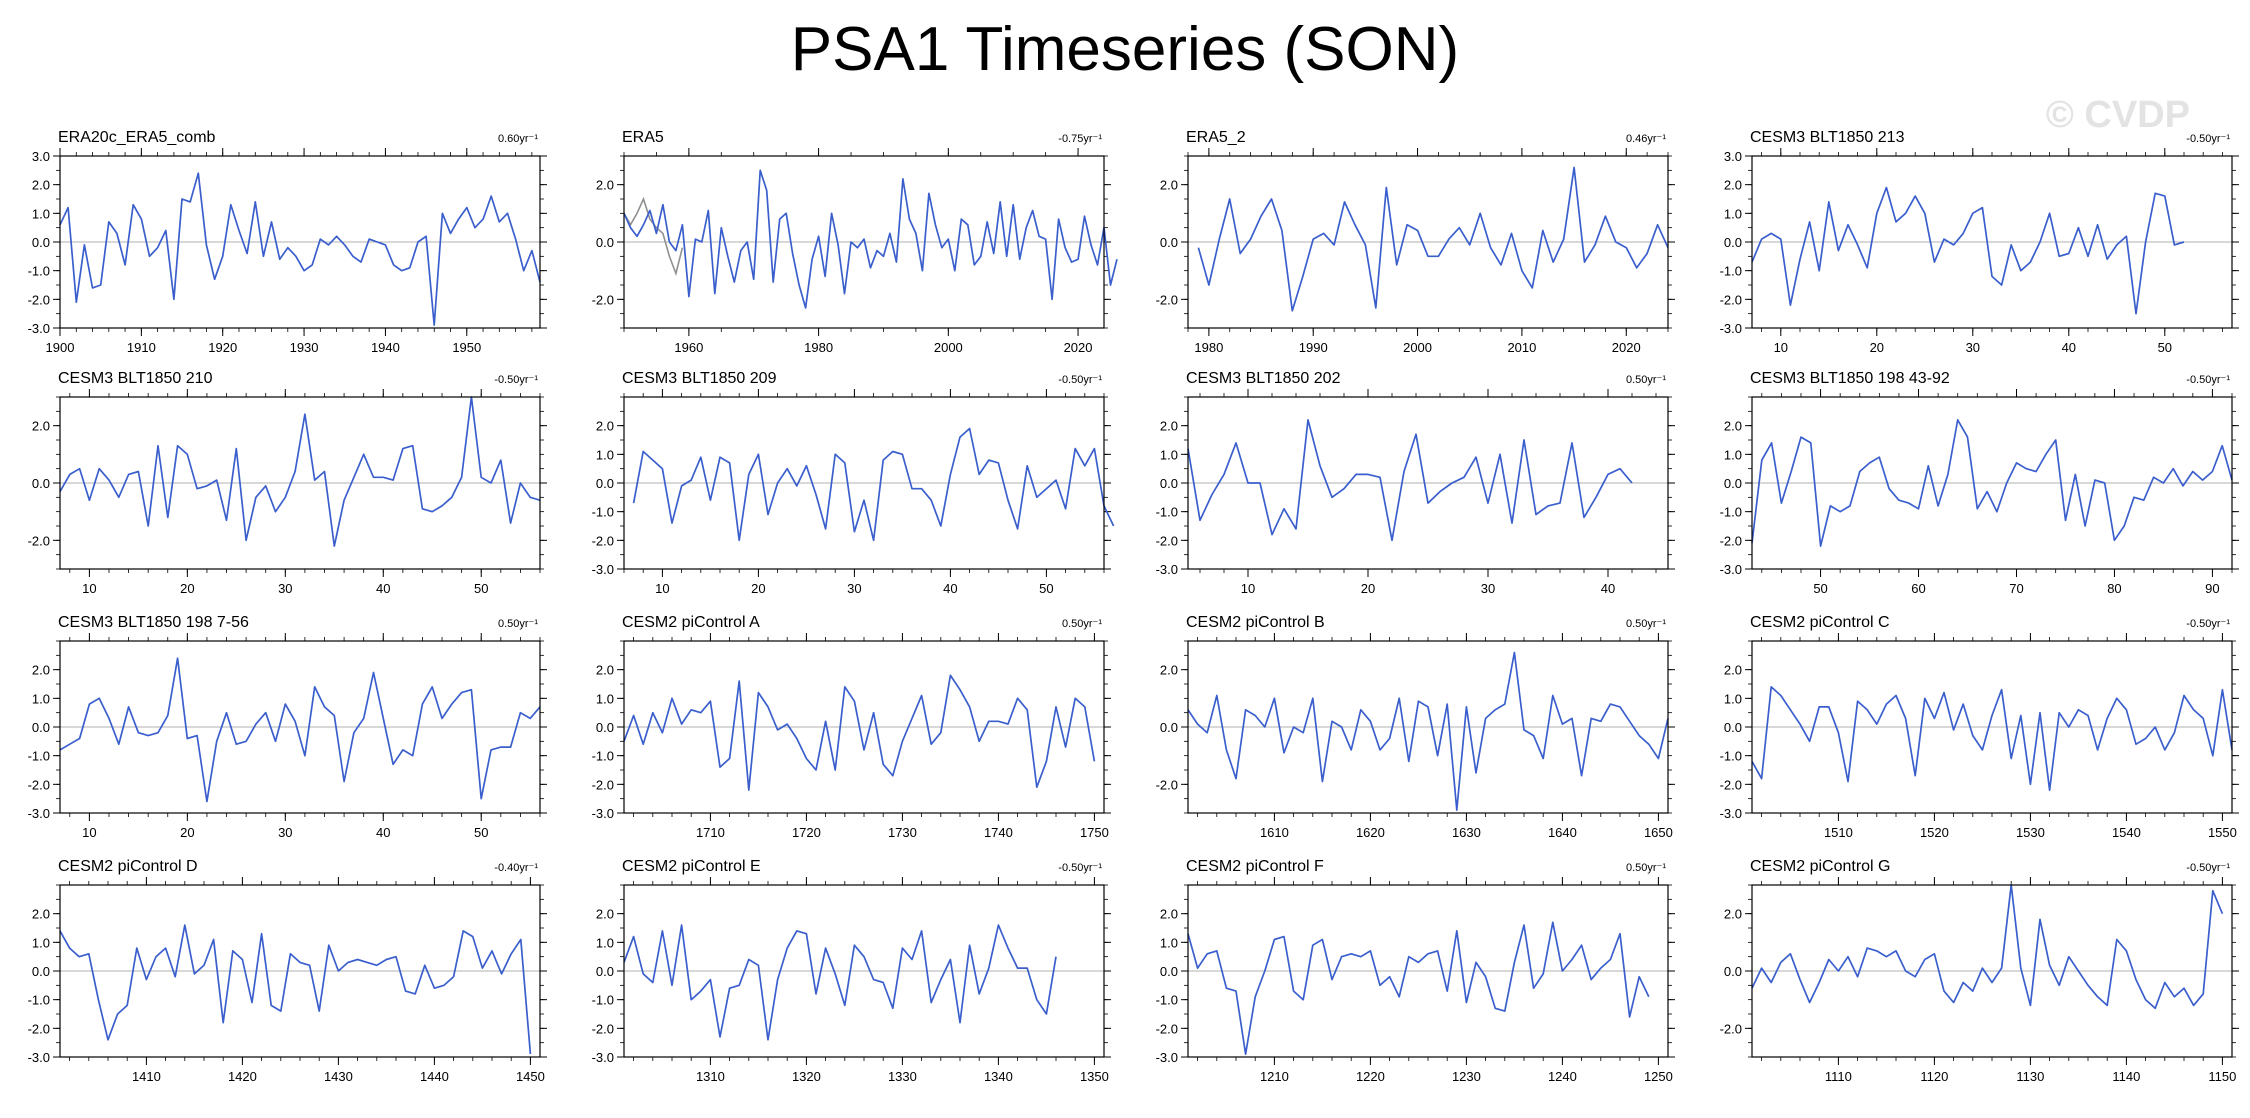 The width and height of the screenshot is (2250, 1118). What do you see at coordinates (1313, 347) in the screenshot?
I see `x-tick-label: 1990` at bounding box center [1313, 347].